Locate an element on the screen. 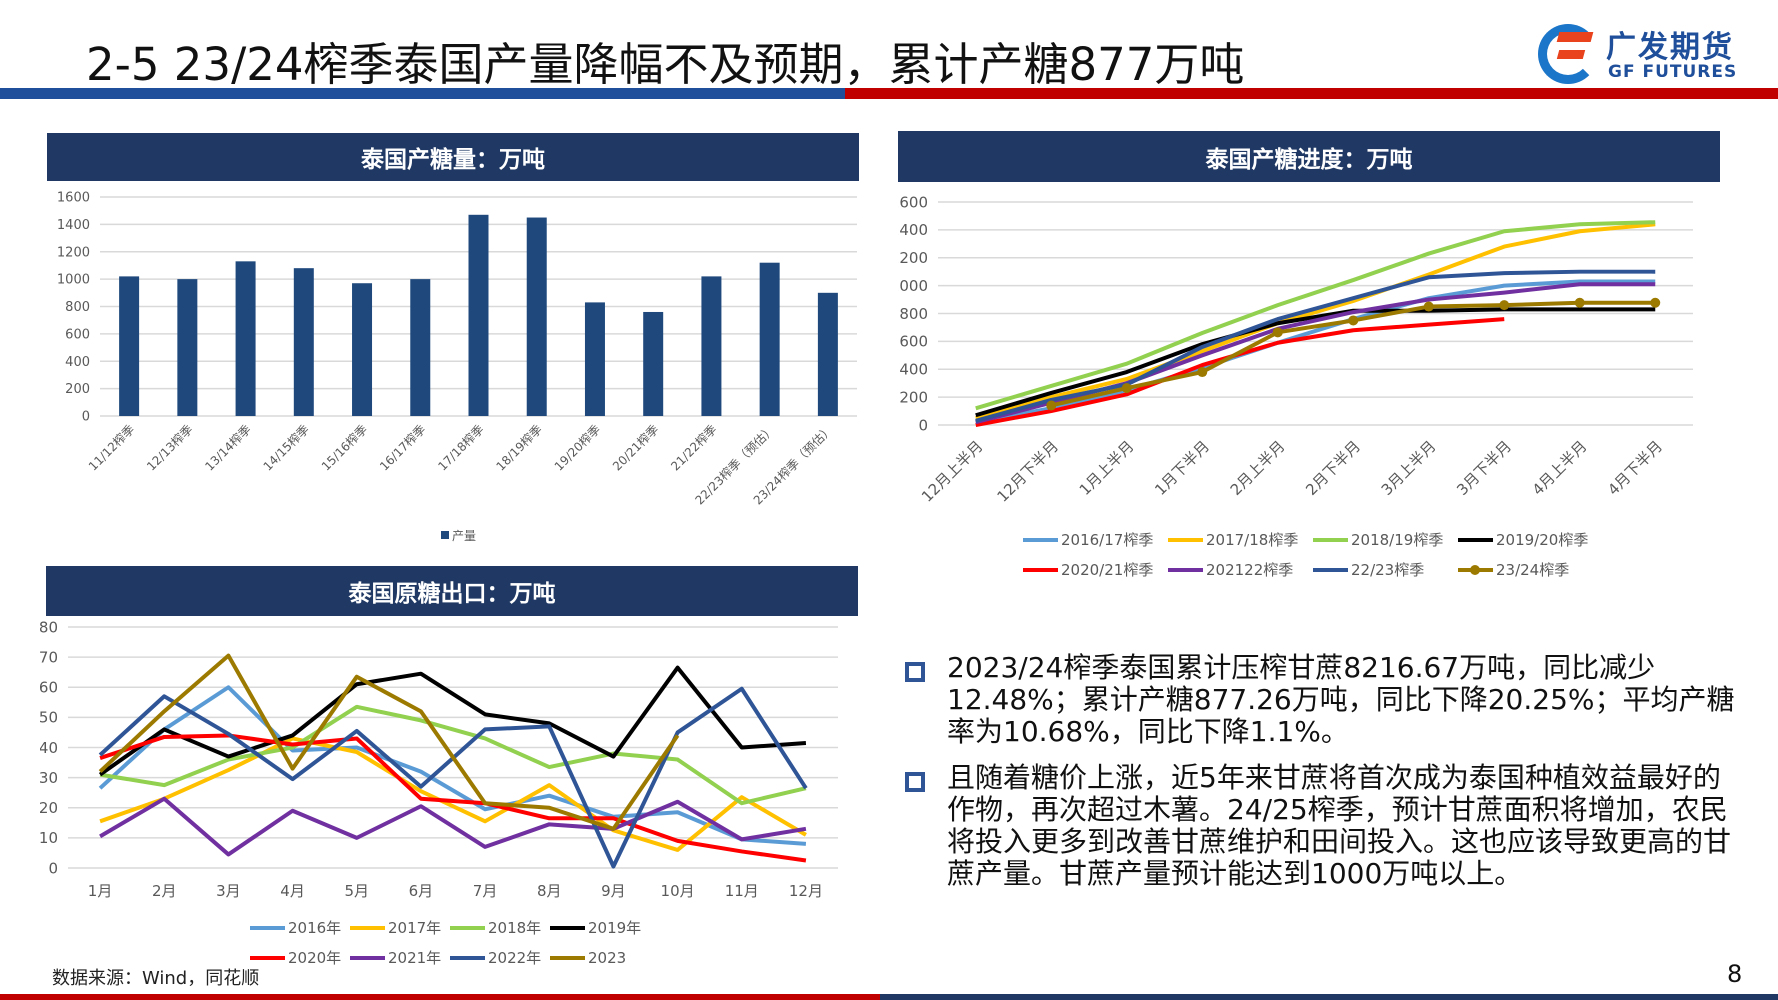  x-tick-label: 2月上半月 is located at coordinates (1258, 468).